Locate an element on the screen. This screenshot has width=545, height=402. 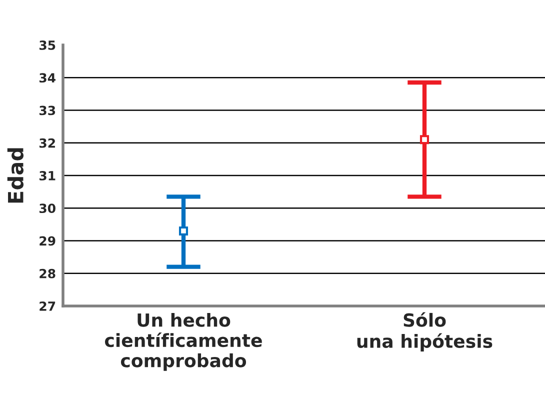
y-tick-label: 32 is located at coordinates (47, 143).